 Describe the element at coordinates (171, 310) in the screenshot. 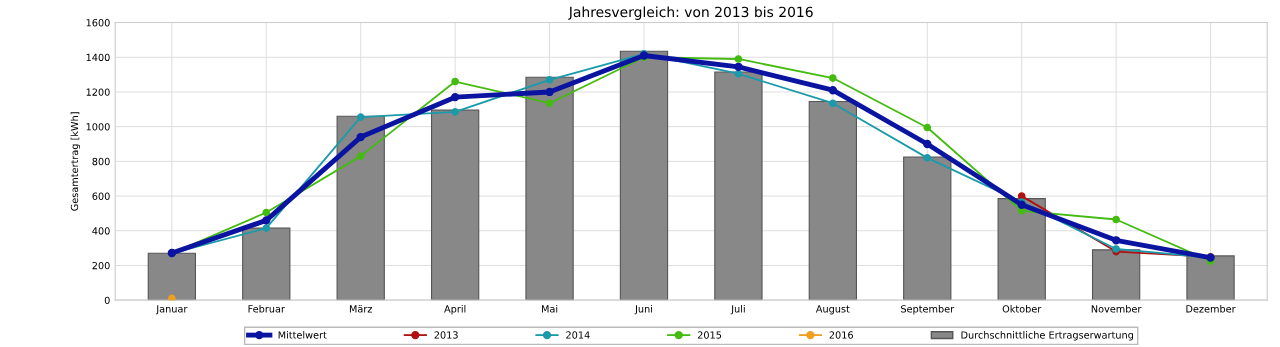

I see `x-tick-label: Januar` at that location.